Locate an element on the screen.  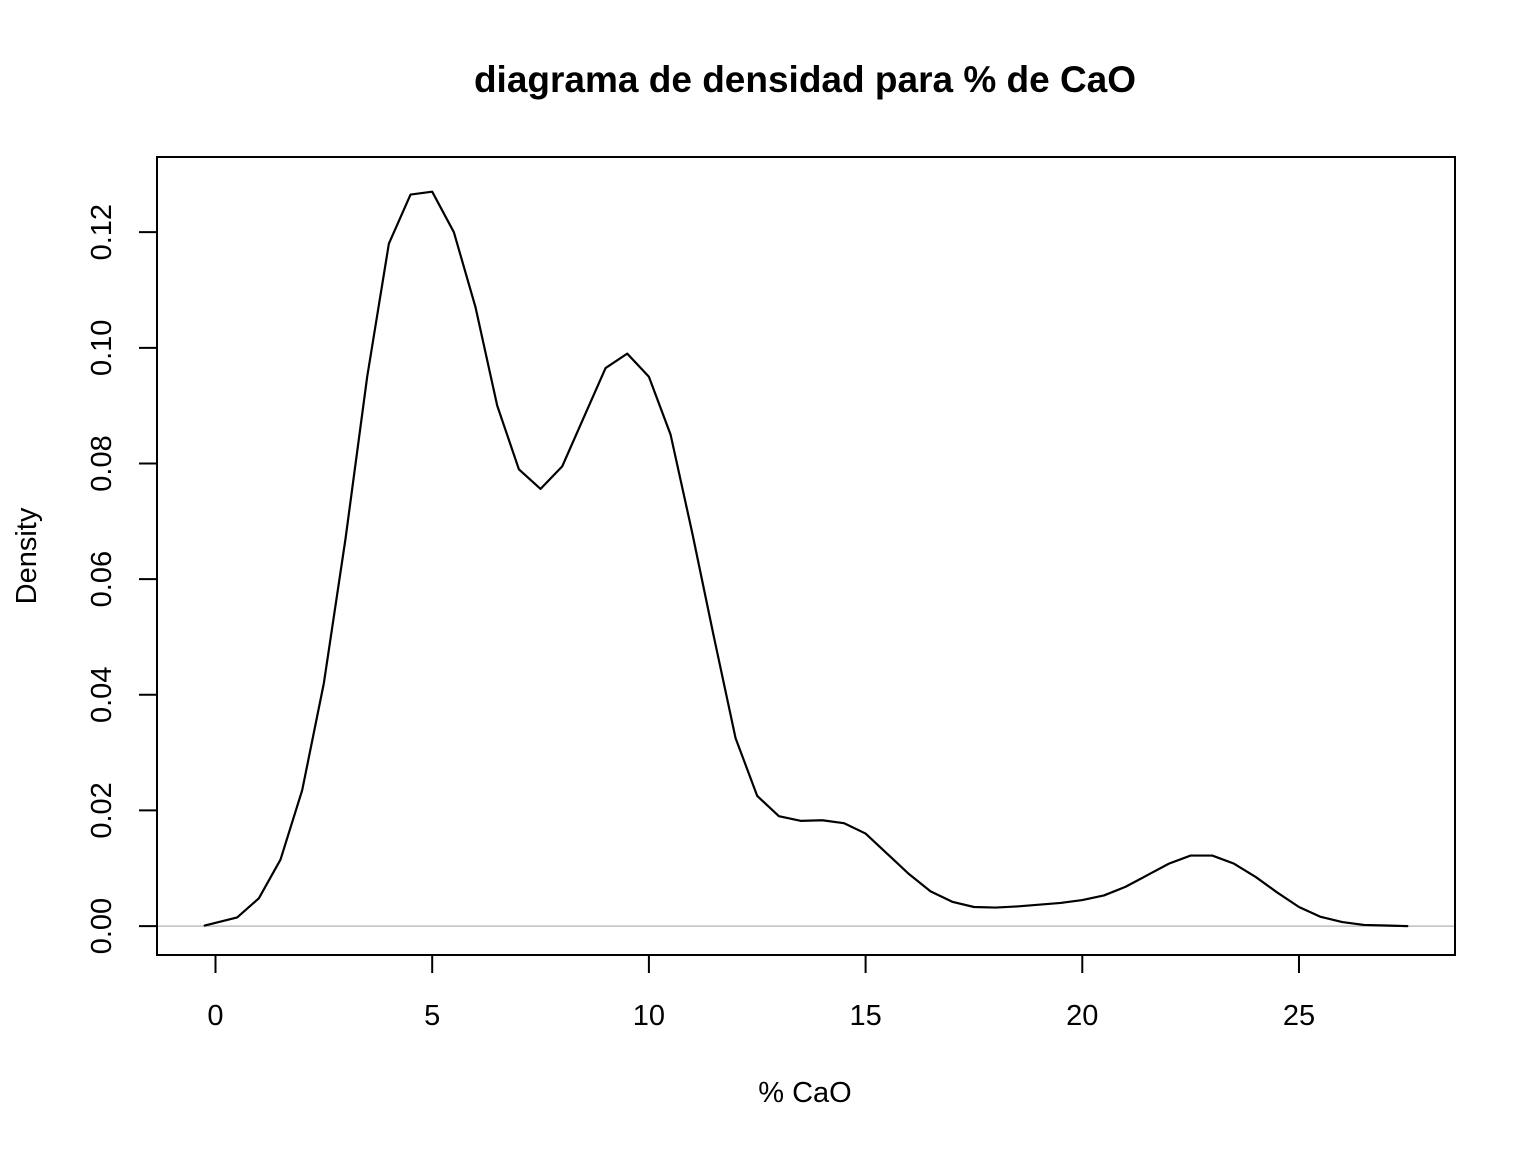
y-tick-label: 0.00 is located at coordinates (102, 926).